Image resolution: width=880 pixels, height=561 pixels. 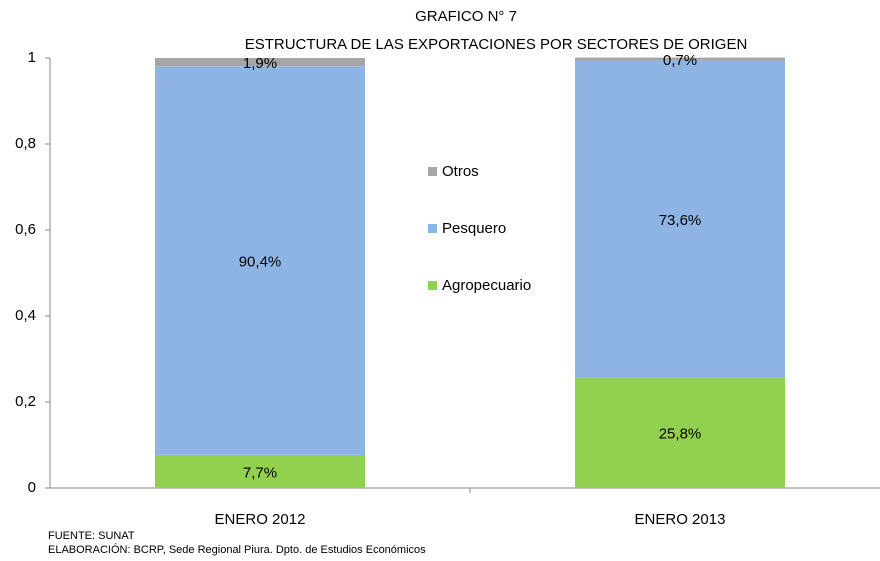 What do you see at coordinates (460, 171) in the screenshot?
I see `legend-label: Otros` at bounding box center [460, 171].